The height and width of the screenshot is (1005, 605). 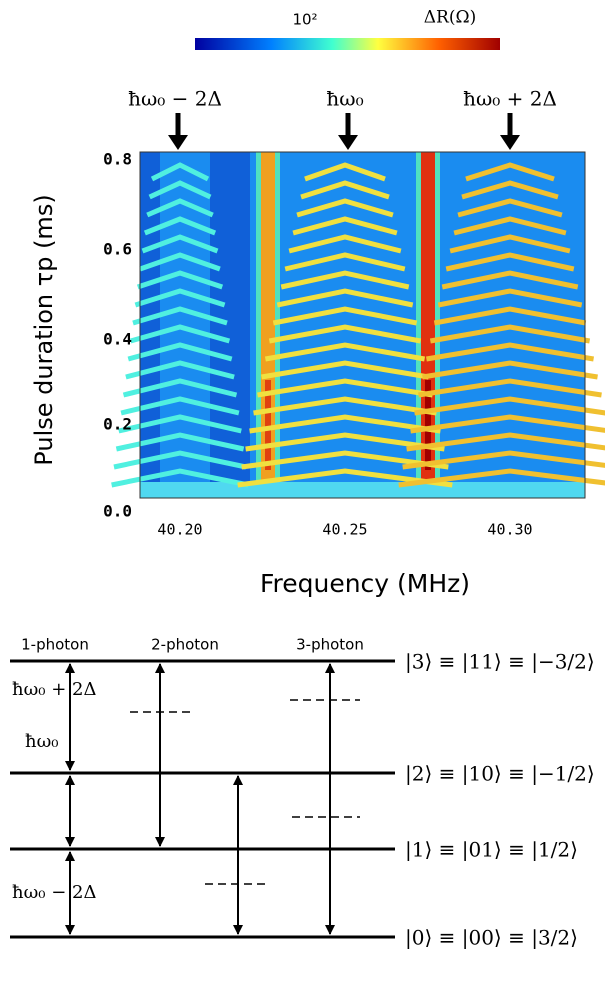 What do you see at coordinates (344, 142) in the screenshot?
I see `peak-arrowheads` at bounding box center [344, 142].